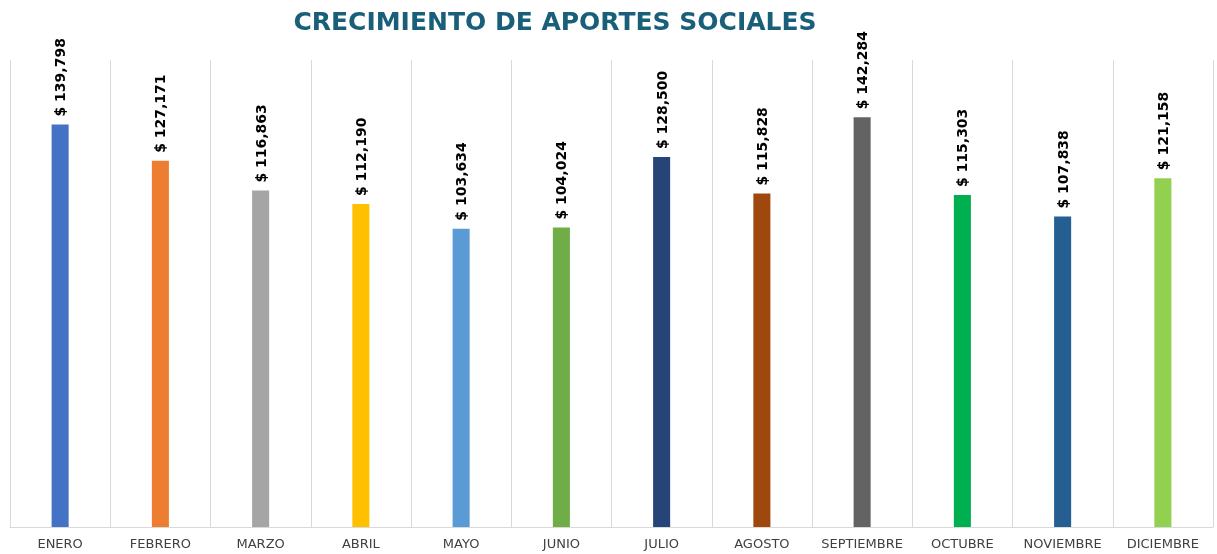  What do you see at coordinates (1162, 131) in the screenshot?
I see `data-label: $ 121,158` at bounding box center [1162, 131].